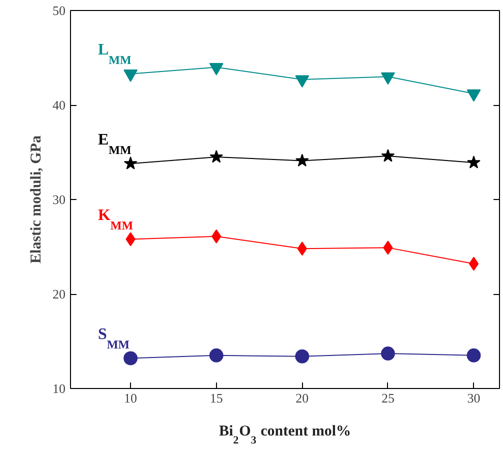  Describe the element at coordinates (131, 398) in the screenshot. I see `x-tick-label: 10` at that location.